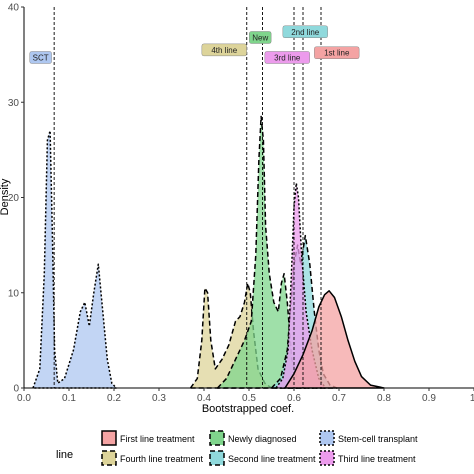 Image resolution: width=474 pixels, height=474 pixels. I want to click on annotation-4th-line: 4th line, so click(224, 50).